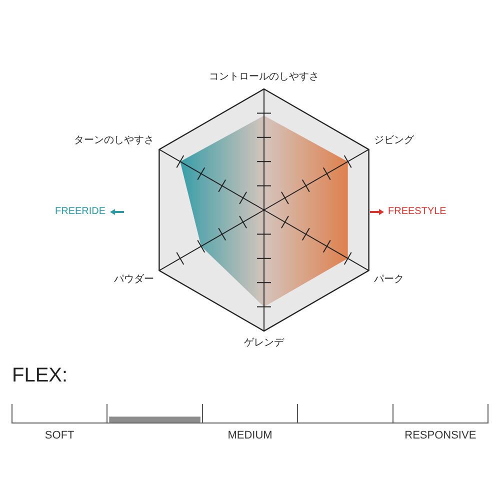 The height and width of the screenshot is (500, 500). What do you see at coordinates (388, 280) in the screenshot?
I see `spoke-label: パーク` at bounding box center [388, 280].